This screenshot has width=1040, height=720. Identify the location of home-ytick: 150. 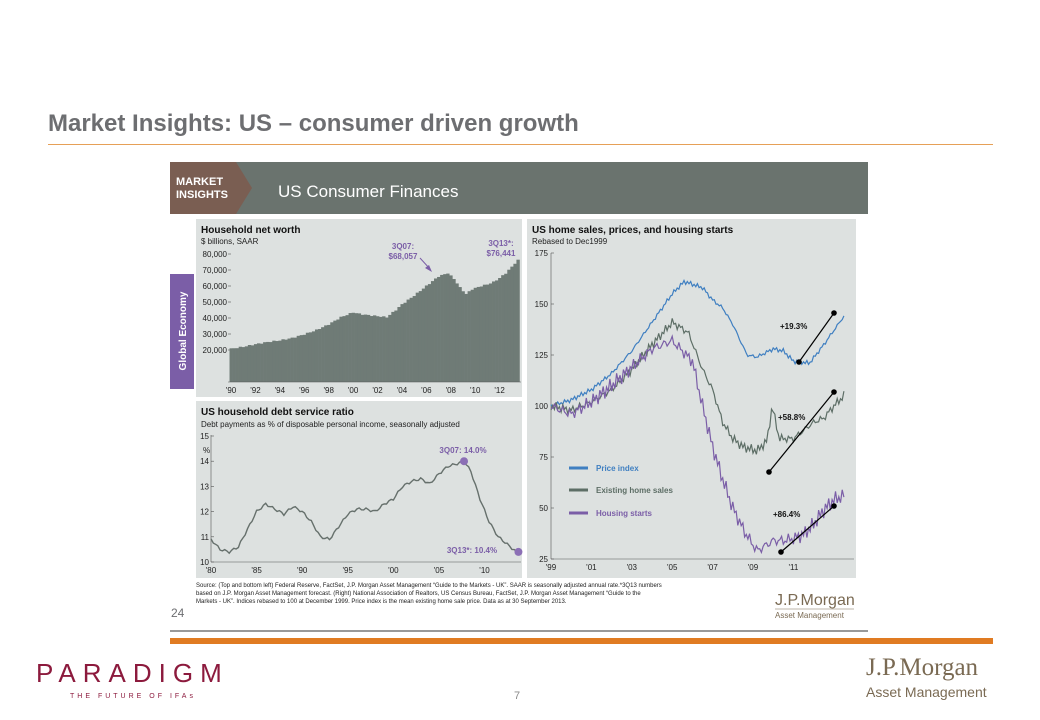
(542, 304).